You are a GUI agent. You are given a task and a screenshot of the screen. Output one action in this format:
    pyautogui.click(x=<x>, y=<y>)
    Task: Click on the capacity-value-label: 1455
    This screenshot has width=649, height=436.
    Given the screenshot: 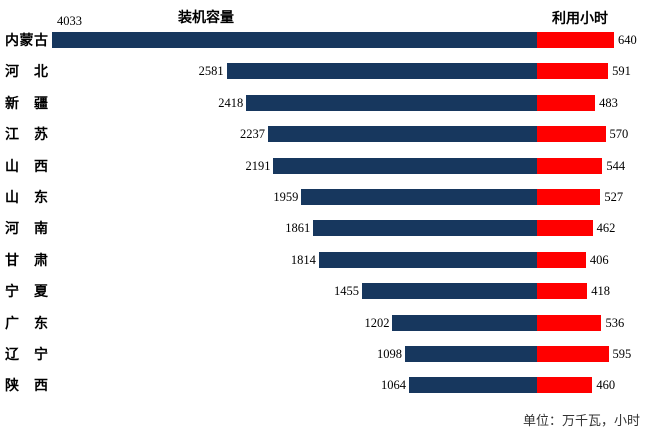 What is the action you would take?
    pyautogui.click(x=347, y=291)
    